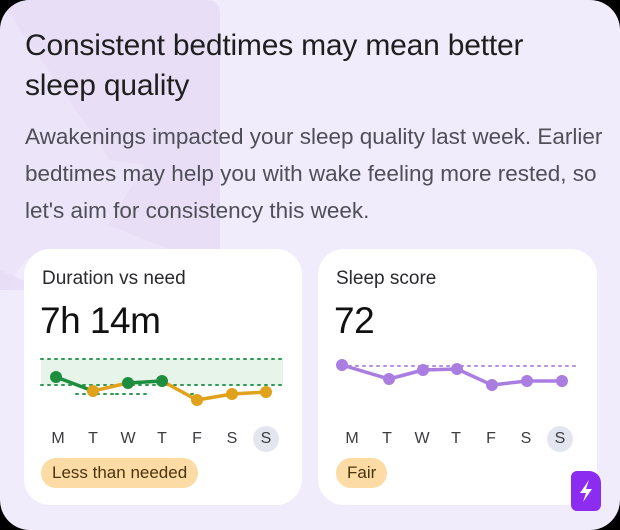 This screenshot has height=530, width=620. Describe the element at coordinates (354, 320) in the screenshot. I see `score-card-value: 72` at that location.